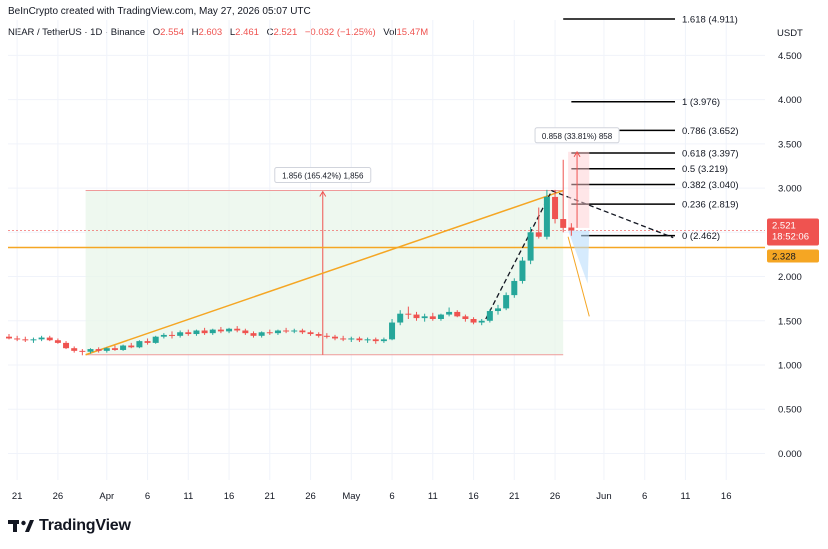 The image size is (828, 549). Describe the element at coordinates (701, 236) in the screenshot. I see `fib-level-label: 0 (2.462)` at that location.